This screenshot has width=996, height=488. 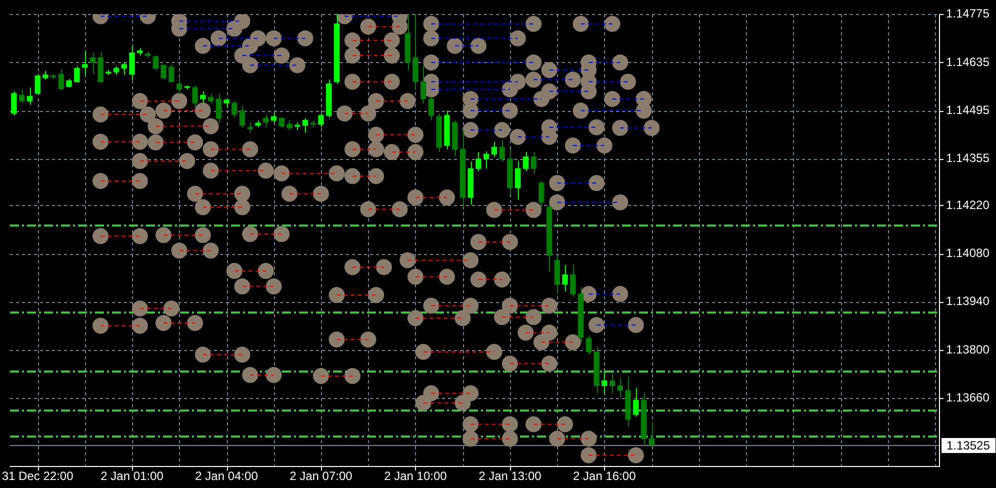 I want to click on ref-line-label: 1.13525, so click(x=968, y=445).